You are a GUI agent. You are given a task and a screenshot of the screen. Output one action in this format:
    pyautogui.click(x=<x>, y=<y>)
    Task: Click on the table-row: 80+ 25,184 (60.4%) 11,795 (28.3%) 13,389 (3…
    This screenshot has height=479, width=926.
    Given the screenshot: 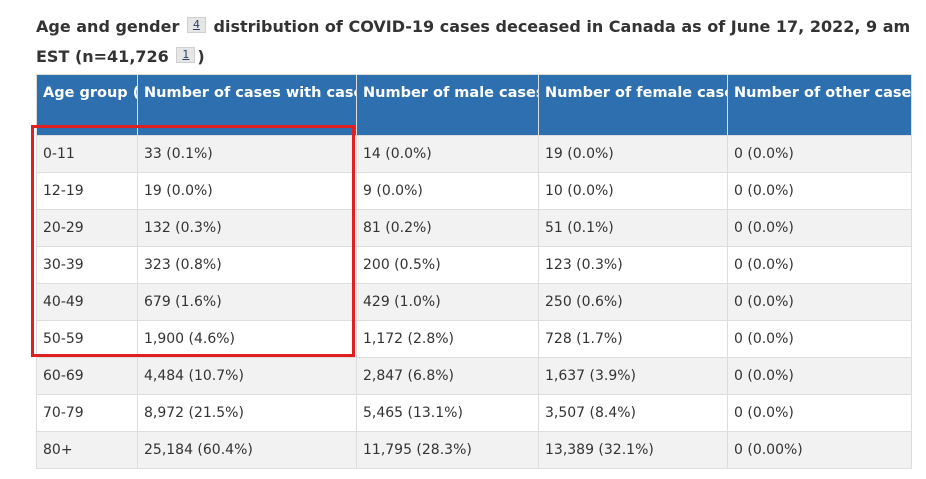 What is the action you would take?
    pyautogui.click(x=474, y=450)
    